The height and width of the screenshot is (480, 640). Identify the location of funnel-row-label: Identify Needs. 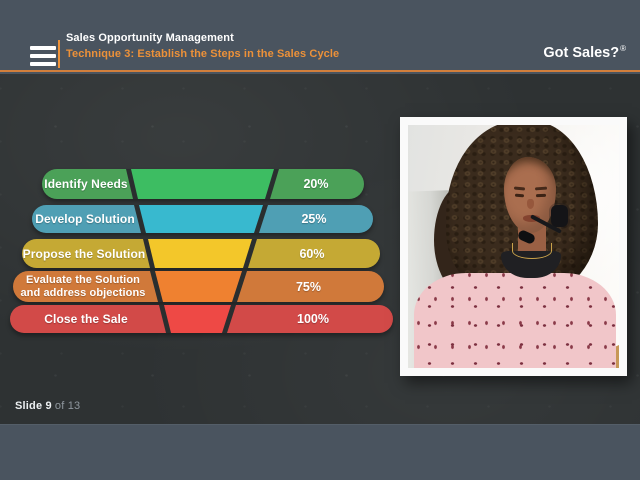
(86, 184).